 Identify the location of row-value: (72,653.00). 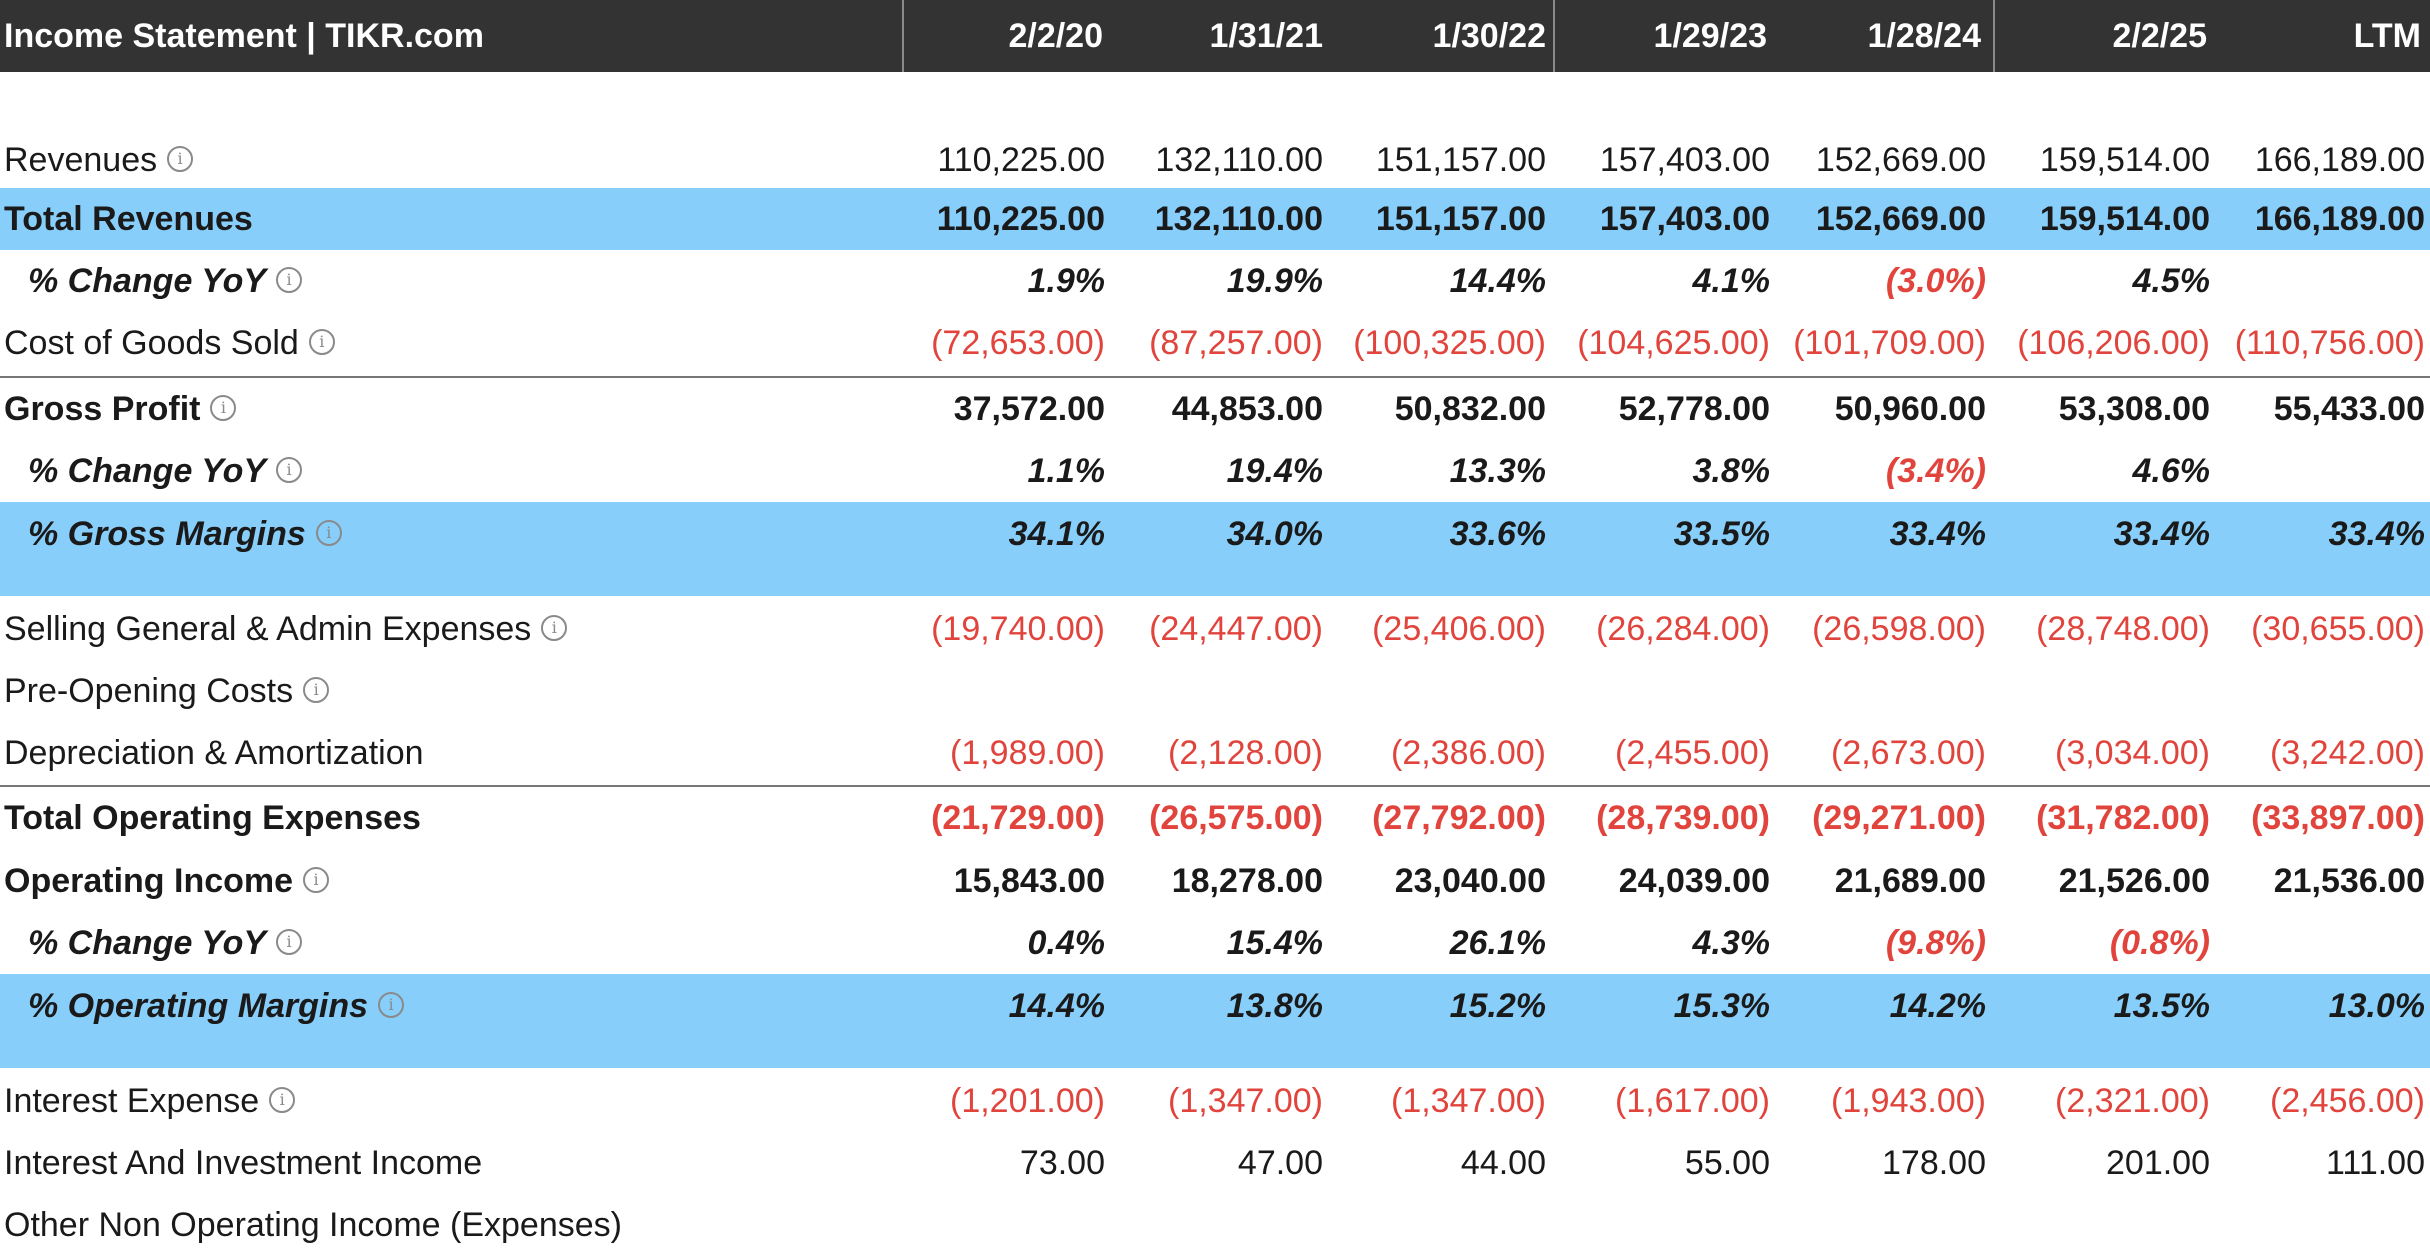
(1018, 343).